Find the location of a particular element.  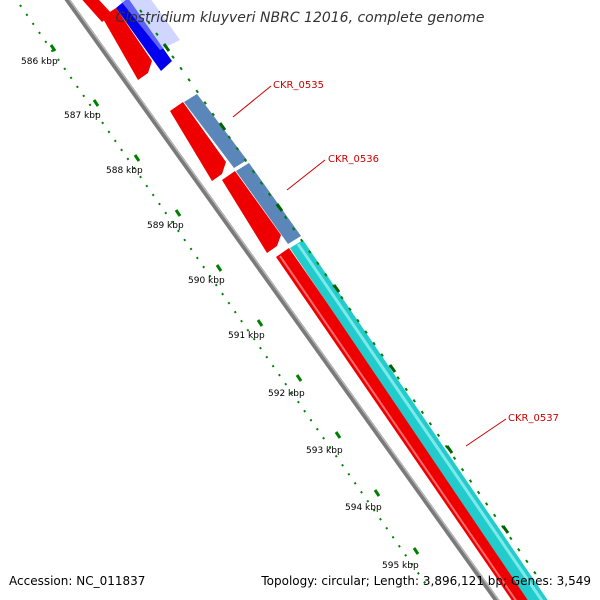

gene-feature-blue is located at coordinates (144, 35).